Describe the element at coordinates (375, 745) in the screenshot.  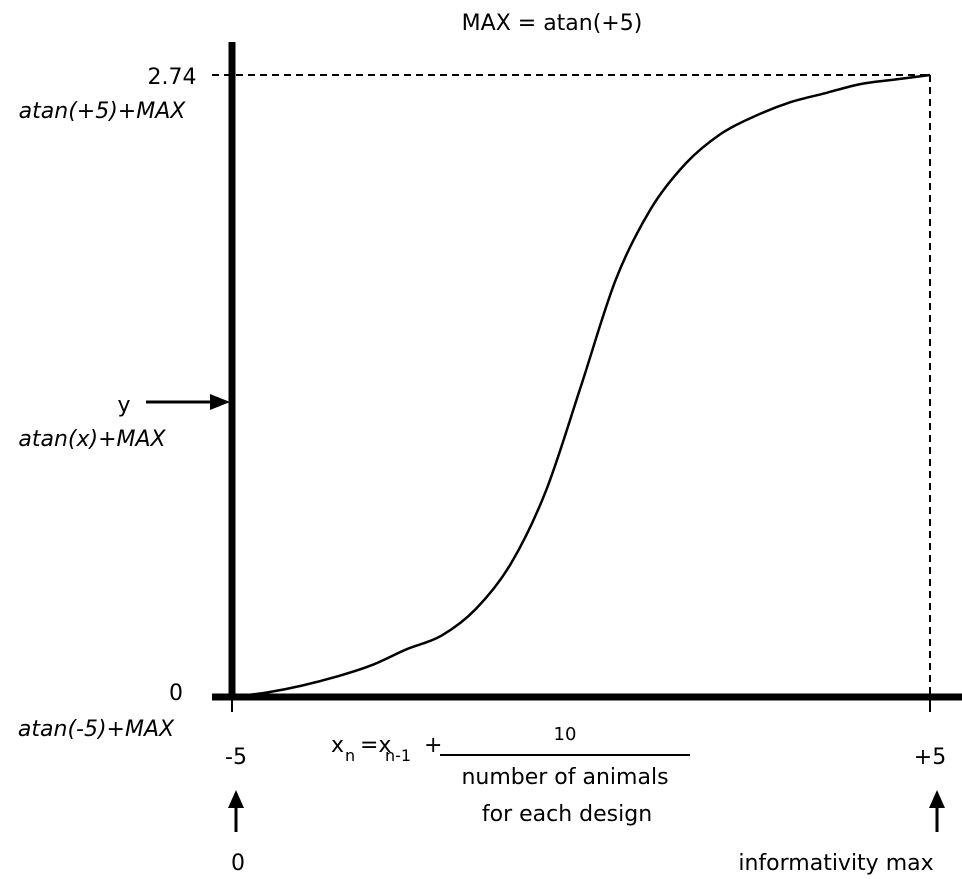
I see `formula-eq-x: =x` at that location.